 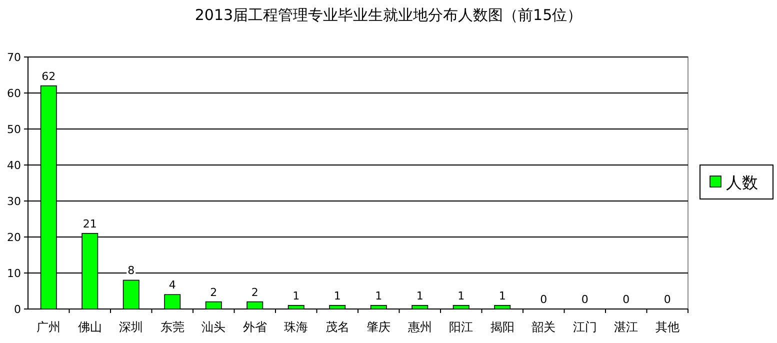 What do you see at coordinates (667, 327) in the screenshot?
I see `x-tick-label: 其他` at bounding box center [667, 327].